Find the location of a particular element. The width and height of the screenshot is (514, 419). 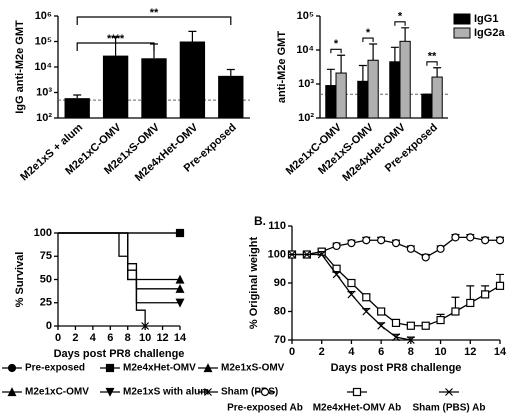

legend-label: Pre-exposed is located at coordinates (55, 368).